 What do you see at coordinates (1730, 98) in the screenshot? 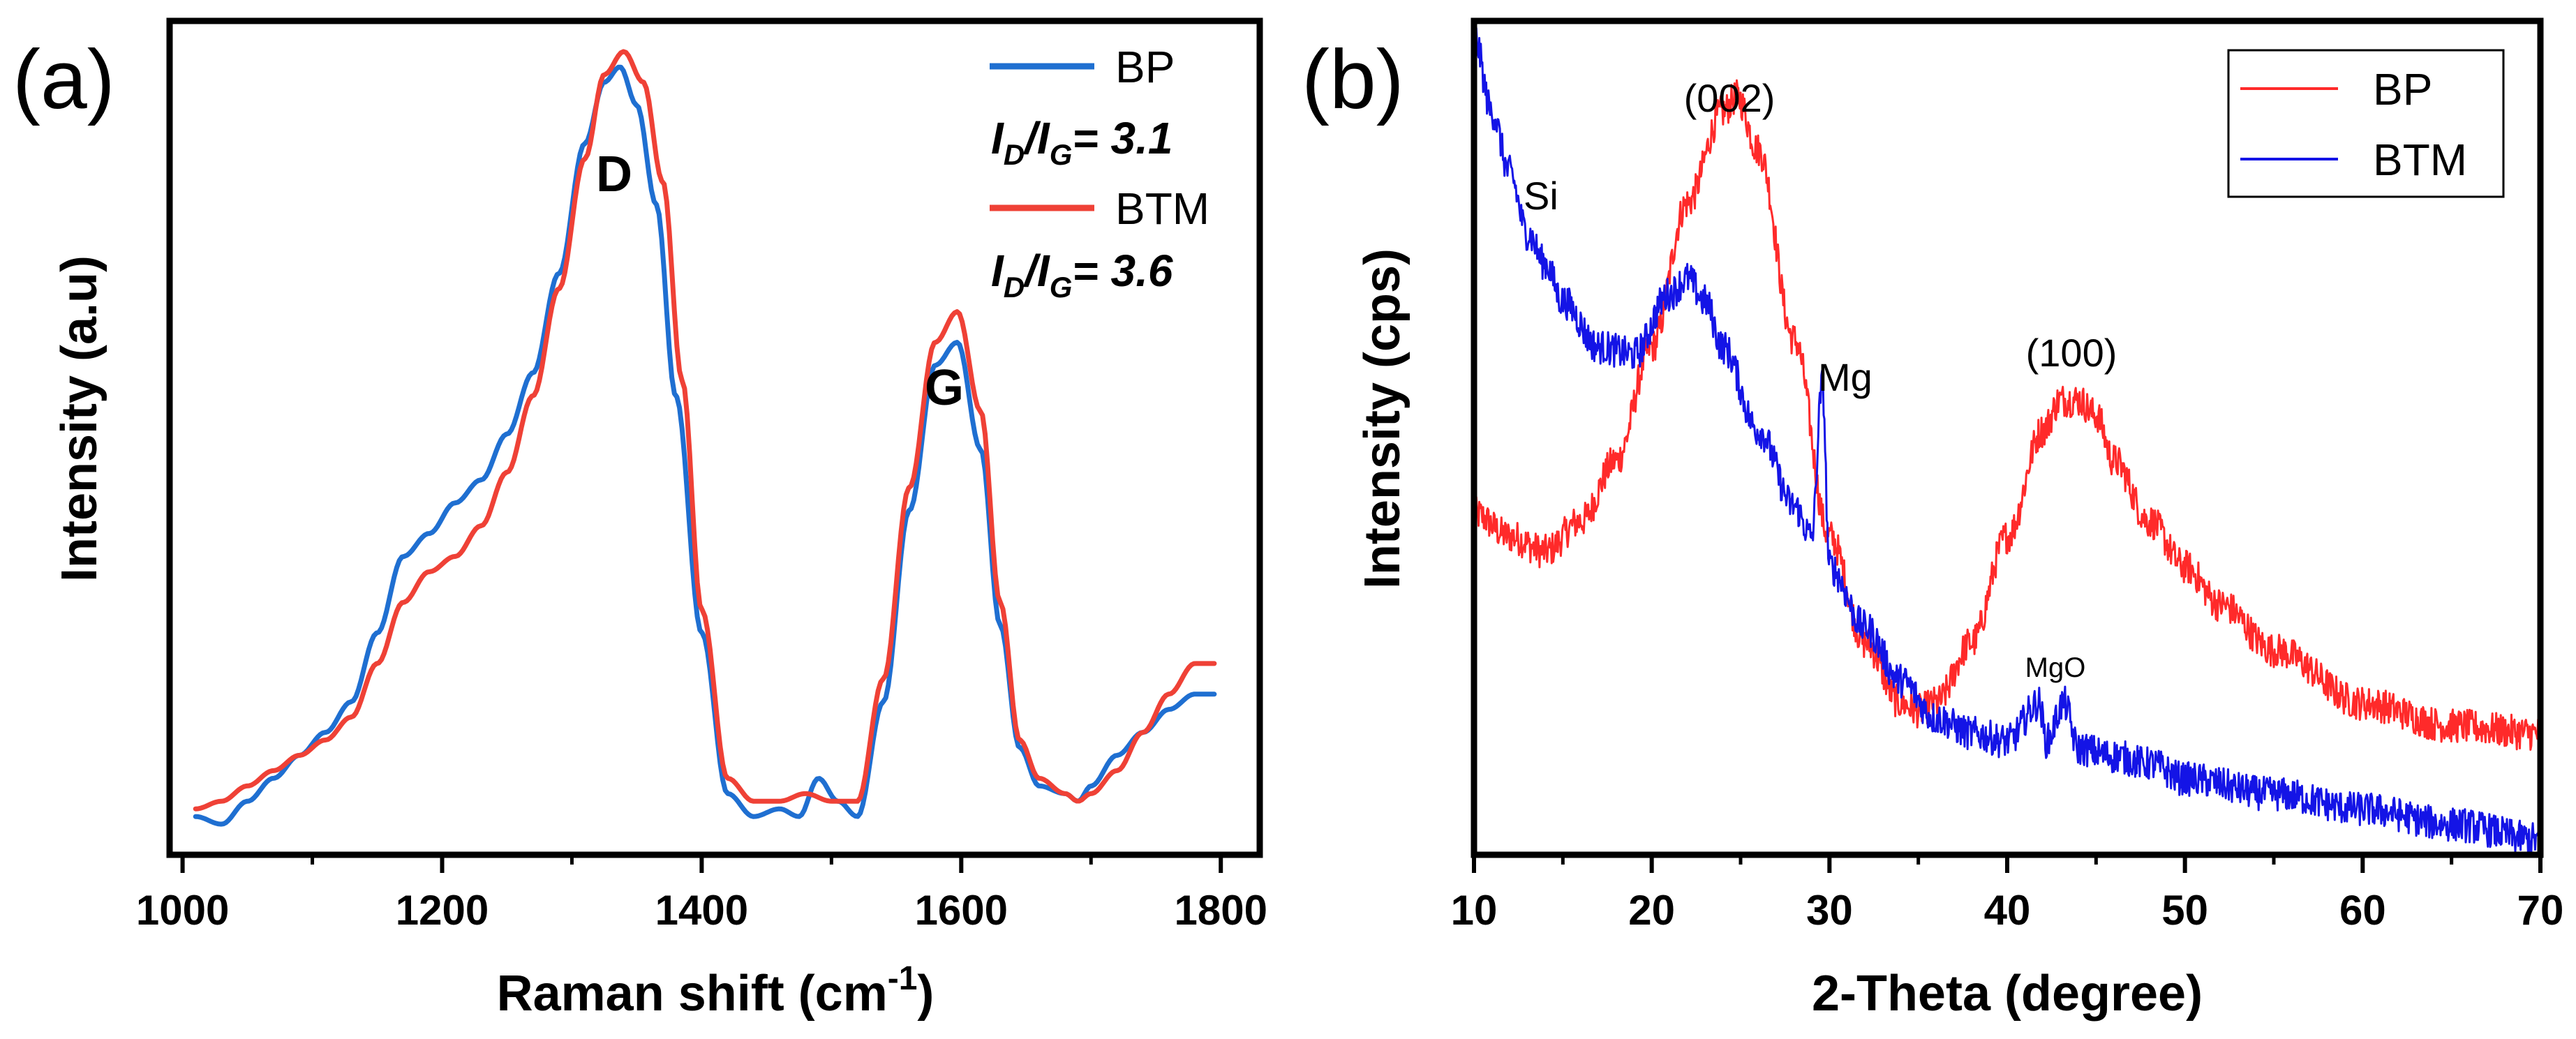
I see `peak-002-label: (002)` at bounding box center [1730, 98].